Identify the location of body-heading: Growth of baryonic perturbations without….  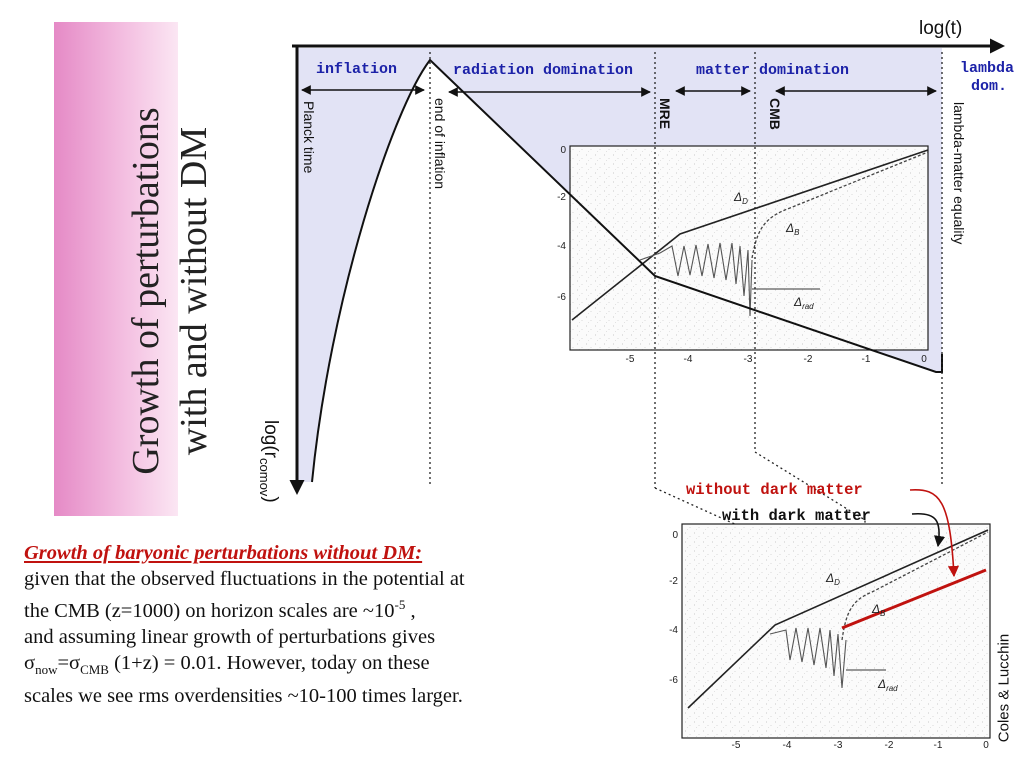
(223, 553).